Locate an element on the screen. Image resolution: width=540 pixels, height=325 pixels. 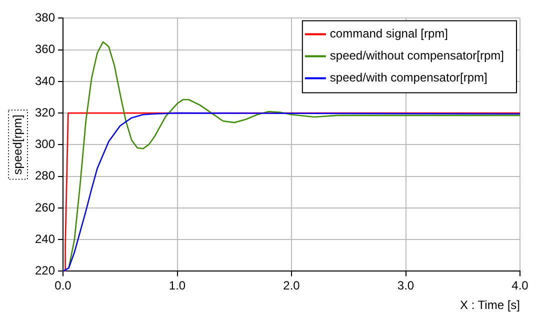
legend-label: command signal [rpm] is located at coordinates (389, 33).